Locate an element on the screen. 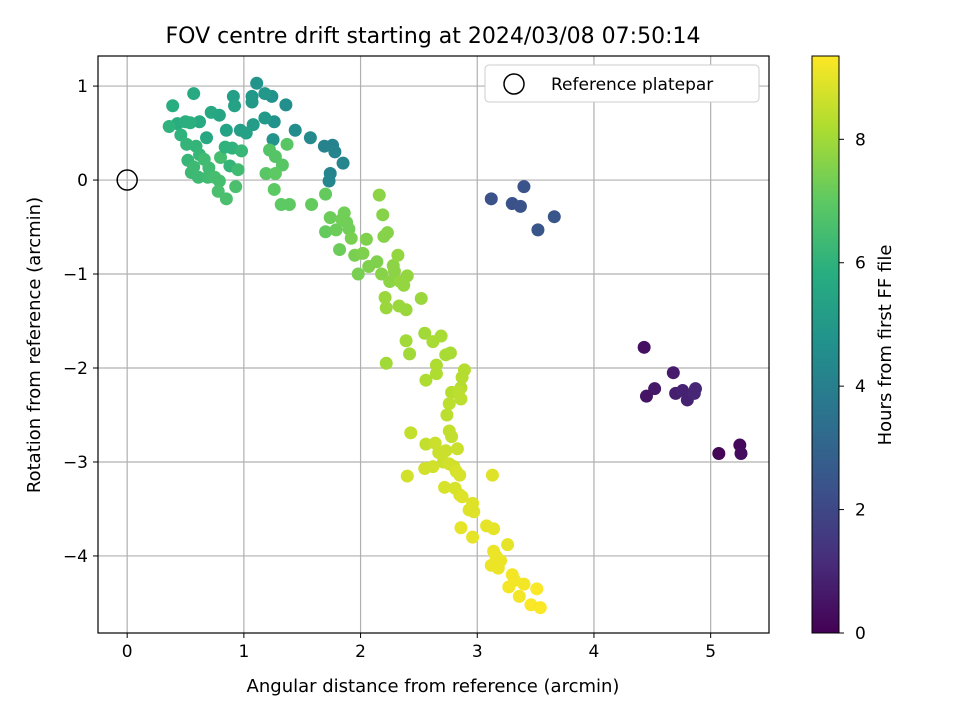 The height and width of the screenshot is (720, 960). x-tick-label: 4 is located at coordinates (594, 652).